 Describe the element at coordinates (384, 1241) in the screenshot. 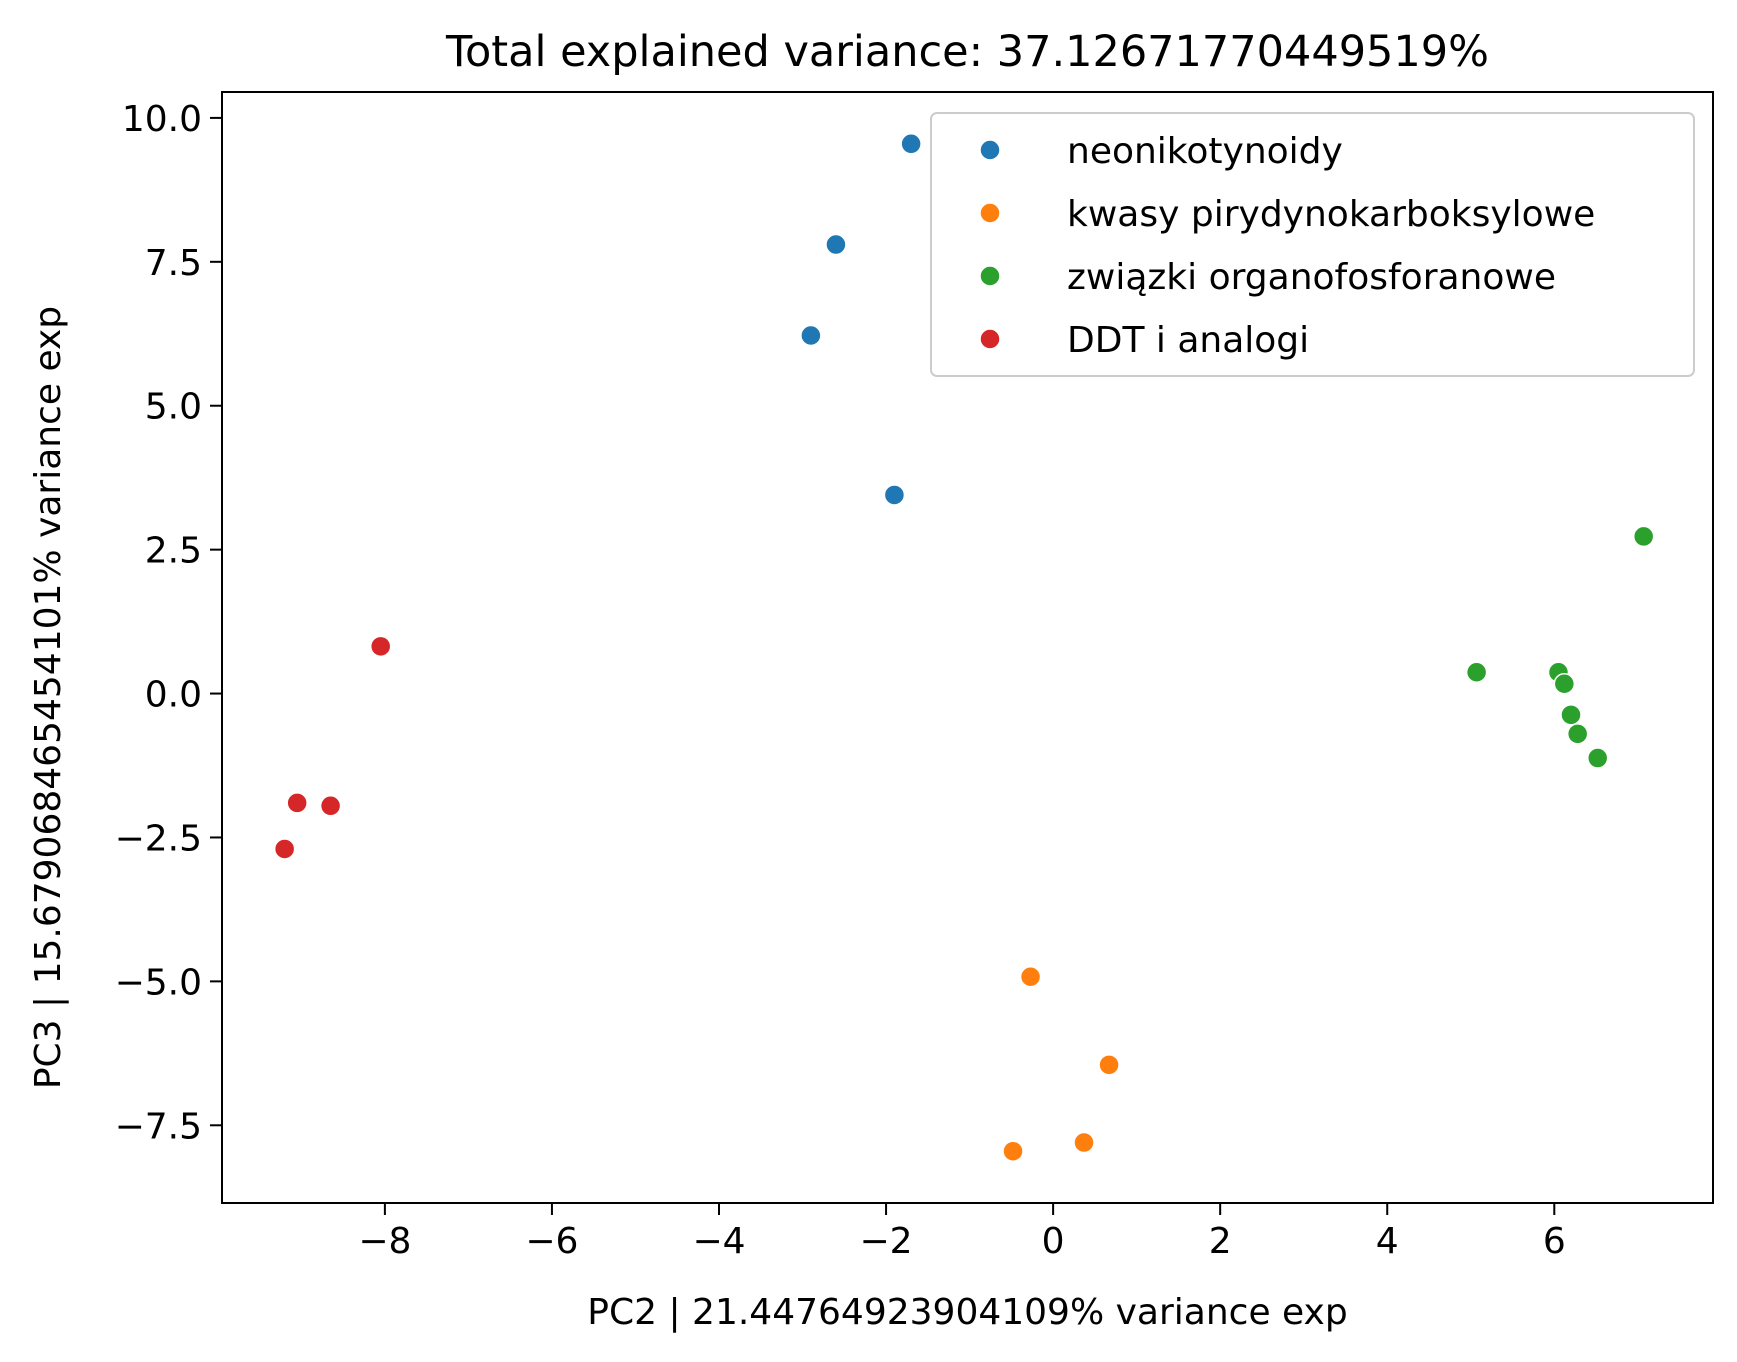

I see `x-tick-label: −8` at that location.